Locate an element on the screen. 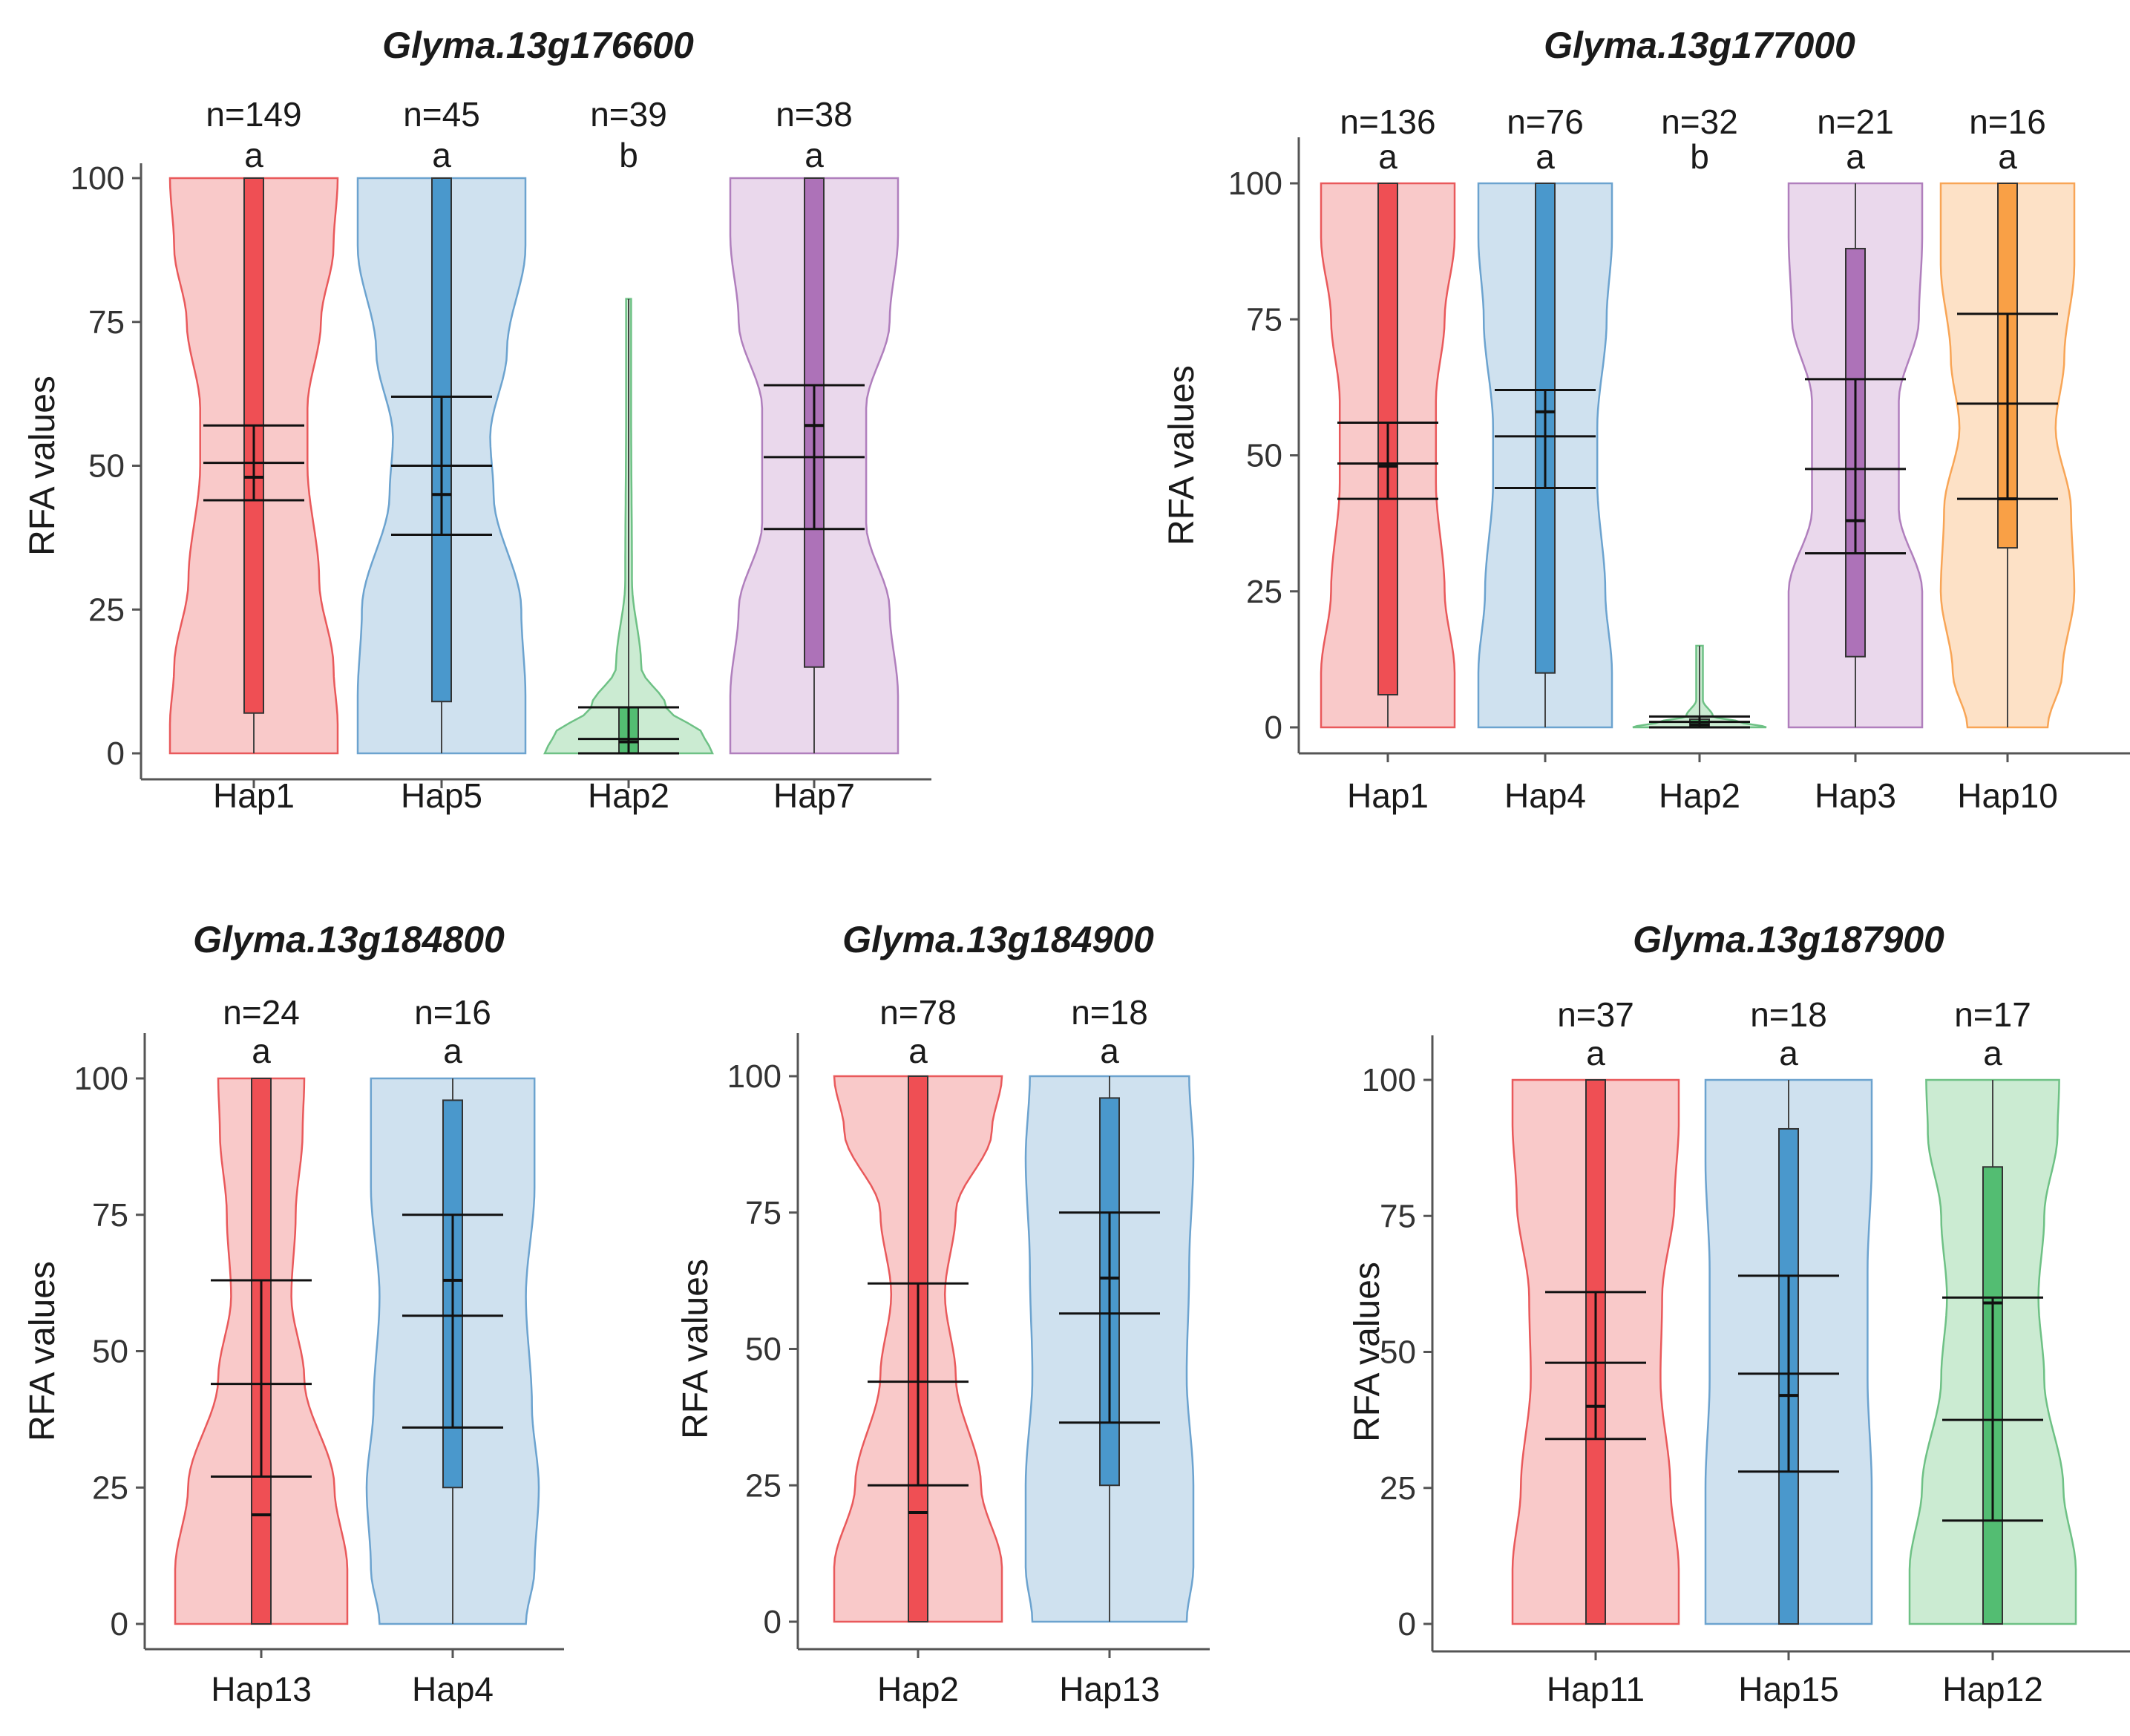 The height and width of the screenshot is (1736, 2130). n-label: n=32 is located at coordinates (1699, 121).